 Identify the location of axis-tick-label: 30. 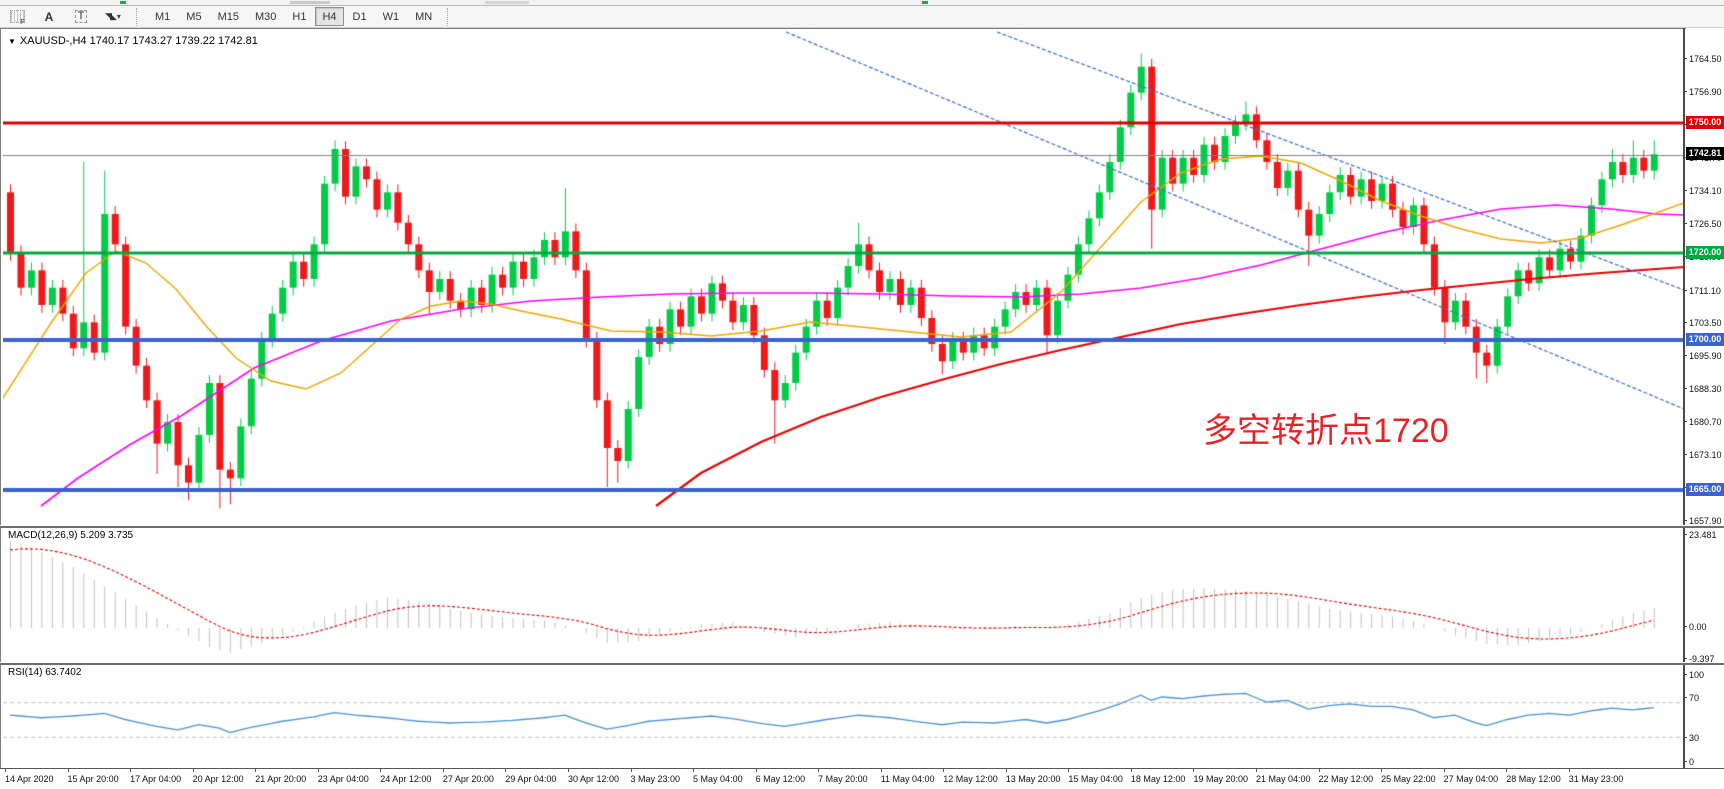
(1691, 738).